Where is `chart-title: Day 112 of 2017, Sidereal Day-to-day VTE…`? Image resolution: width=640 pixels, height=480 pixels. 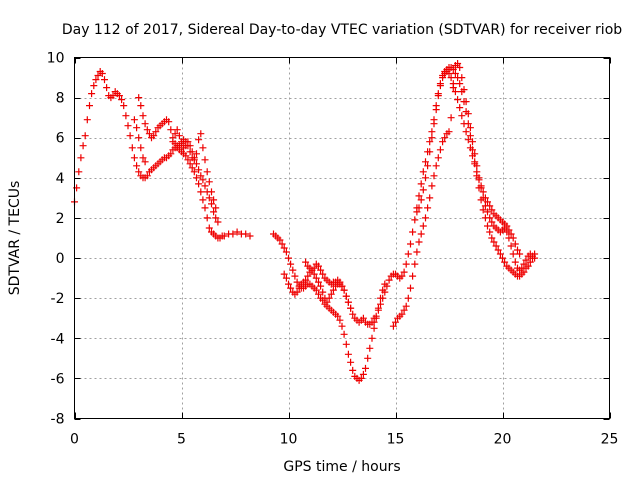 chart-title: Day 112 of 2017, Sidereal Day-to-day VTE… is located at coordinates (342, 30).